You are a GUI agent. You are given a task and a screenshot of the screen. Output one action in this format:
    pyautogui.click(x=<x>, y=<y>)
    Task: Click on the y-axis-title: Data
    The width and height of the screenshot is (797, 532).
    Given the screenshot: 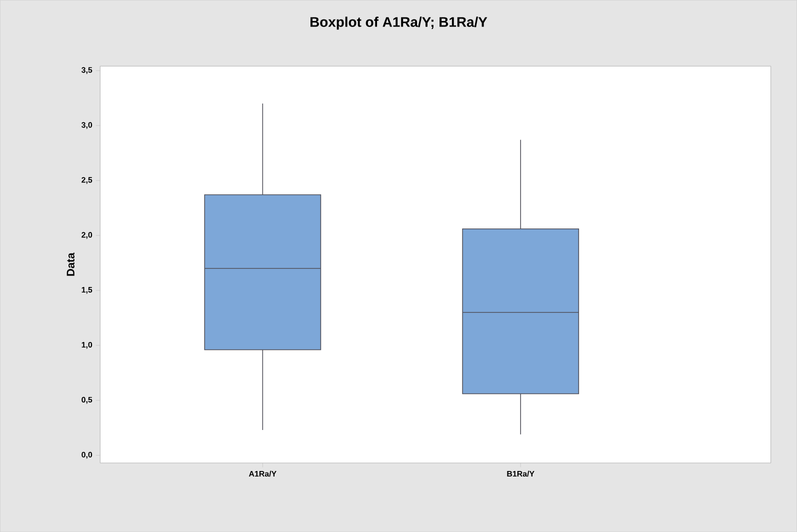 What is the action you would take?
    pyautogui.click(x=70, y=264)
    